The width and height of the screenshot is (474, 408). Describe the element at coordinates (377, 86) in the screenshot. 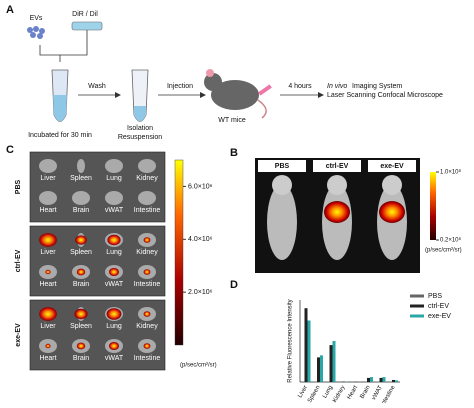

I see `step-label: Imaging System` at that location.